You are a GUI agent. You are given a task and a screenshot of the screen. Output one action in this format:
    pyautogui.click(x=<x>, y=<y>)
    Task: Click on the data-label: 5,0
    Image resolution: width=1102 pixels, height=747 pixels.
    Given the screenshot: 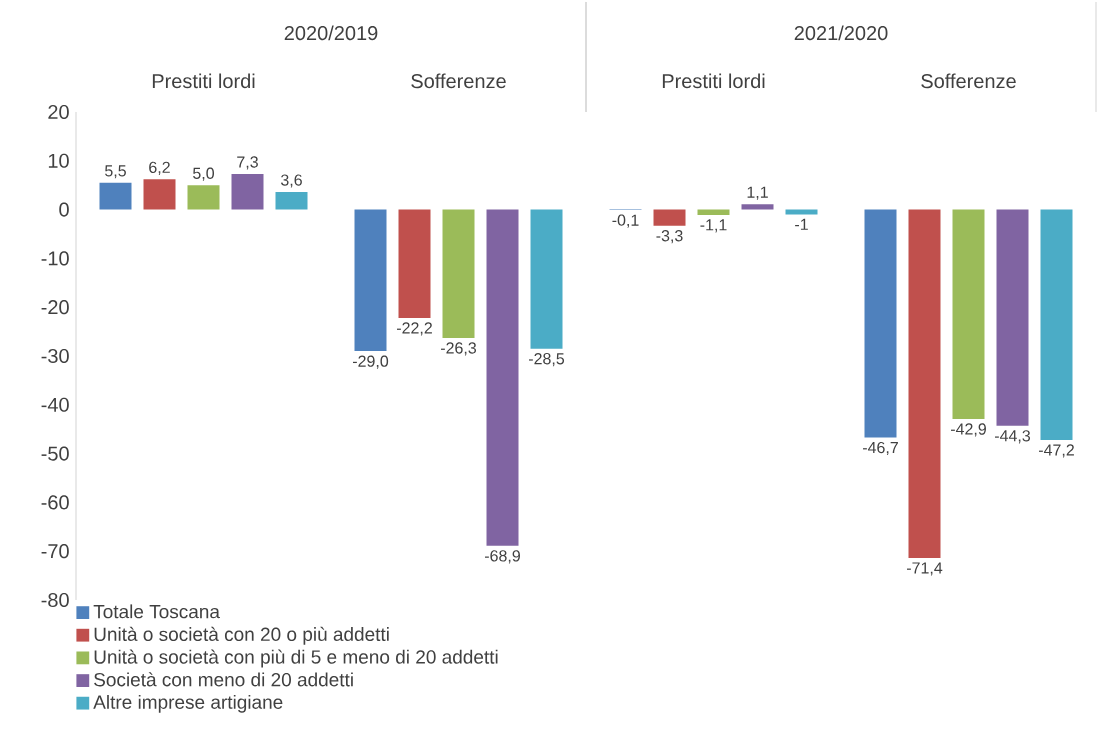 What is the action you would take?
    pyautogui.click(x=204, y=174)
    